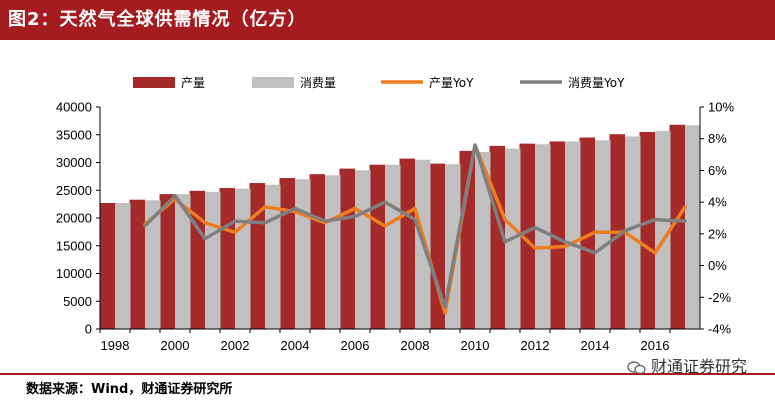  Describe the element at coordinates (74, 134) in the screenshot. I see `left-tick-label: 35000` at that location.